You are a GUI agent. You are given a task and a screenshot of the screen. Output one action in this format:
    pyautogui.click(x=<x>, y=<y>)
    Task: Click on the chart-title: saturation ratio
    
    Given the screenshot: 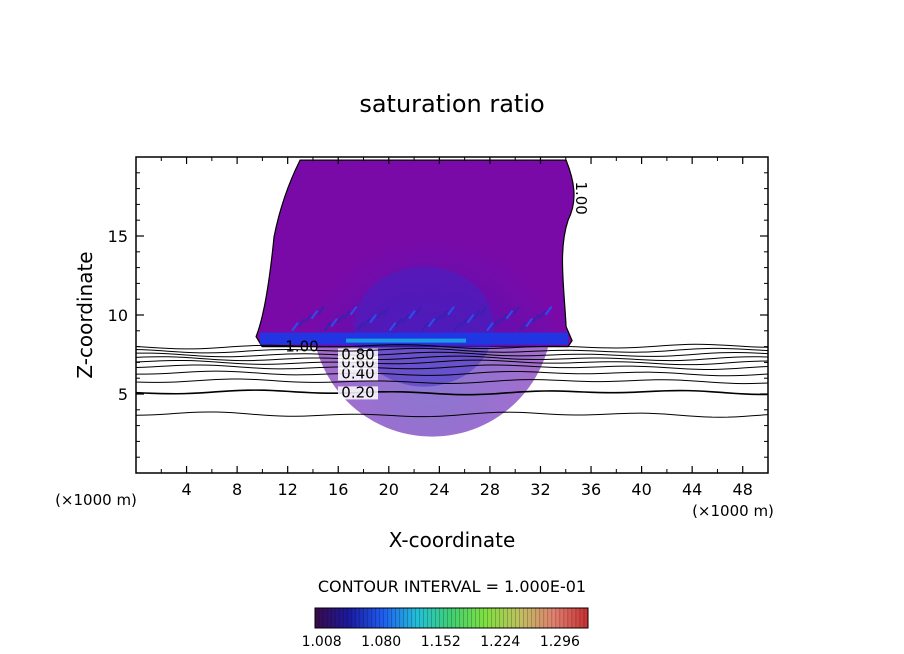 What is the action you would take?
    pyautogui.click(x=451, y=104)
    